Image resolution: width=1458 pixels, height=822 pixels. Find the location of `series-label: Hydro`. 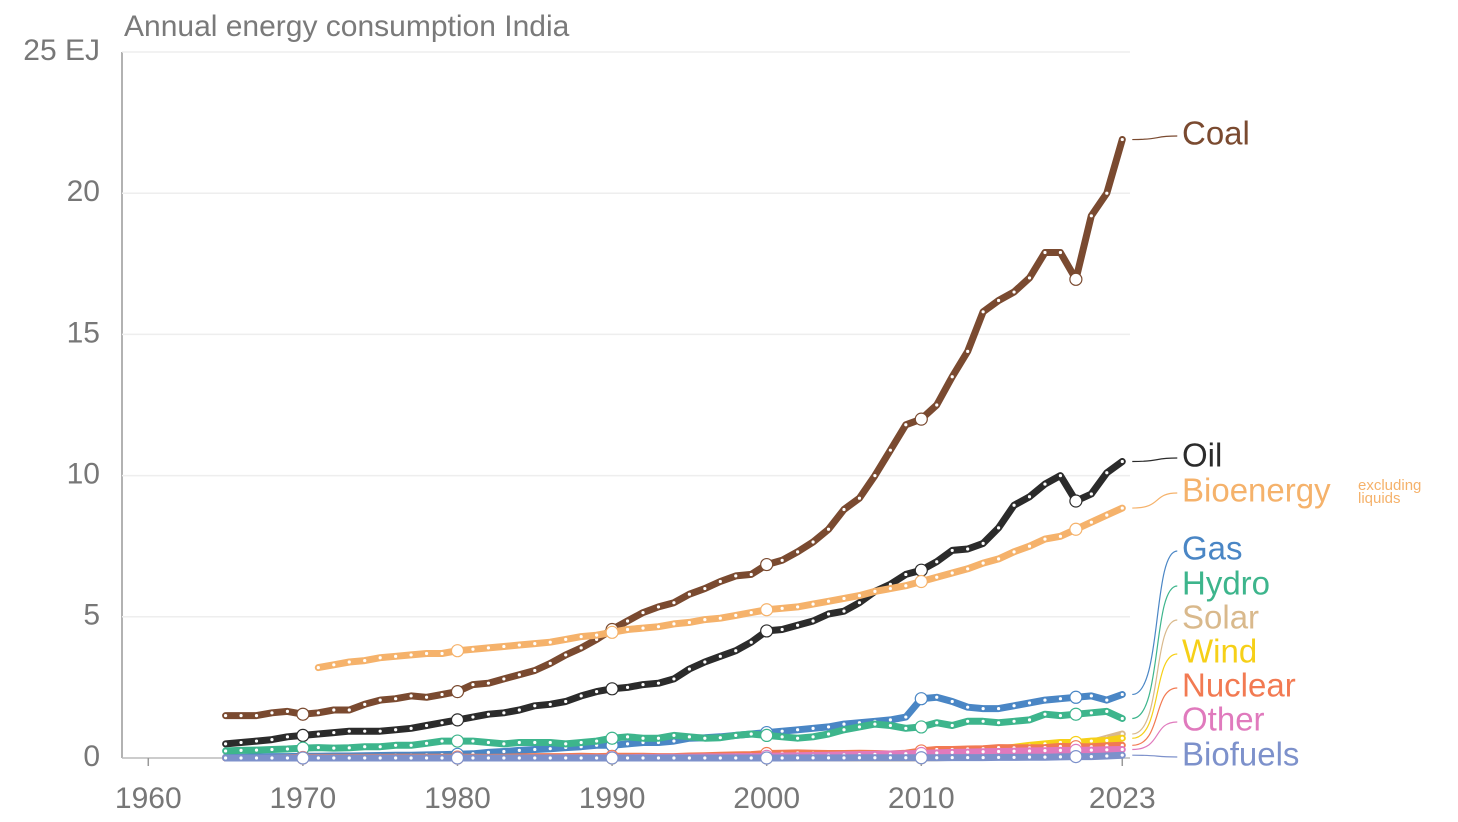

series-label: Hydro is located at coordinates (1226, 583).